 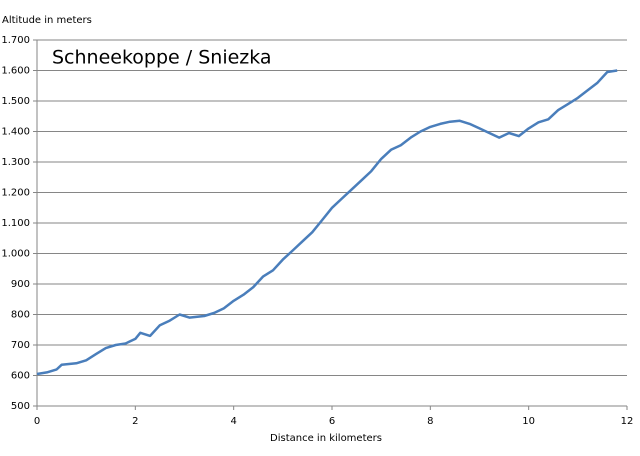 I want to click on y-tick-label: 700, so click(x=20, y=345).